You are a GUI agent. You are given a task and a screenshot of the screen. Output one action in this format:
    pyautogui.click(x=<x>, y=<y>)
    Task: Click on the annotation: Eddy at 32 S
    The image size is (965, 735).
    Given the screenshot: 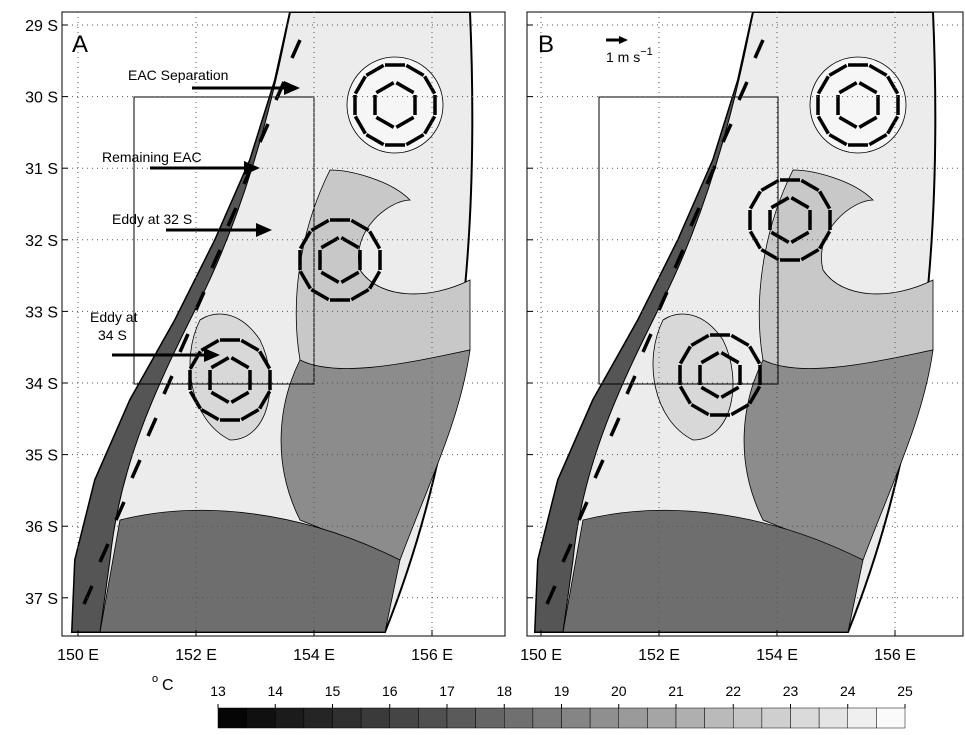 What is the action you would take?
    pyautogui.click(x=152, y=219)
    